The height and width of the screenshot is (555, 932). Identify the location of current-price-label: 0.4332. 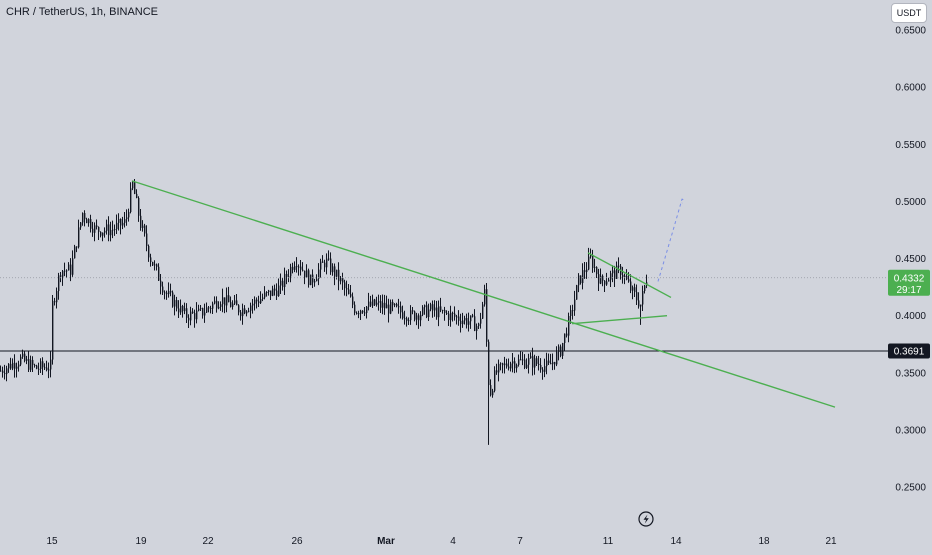
(909, 278).